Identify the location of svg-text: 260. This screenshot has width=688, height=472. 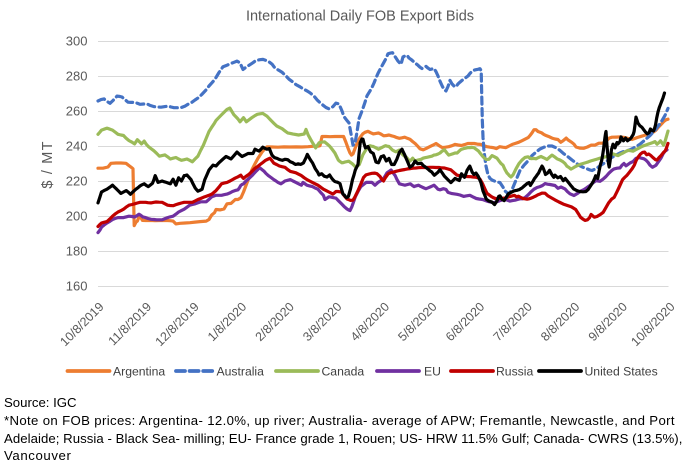
(77, 111).